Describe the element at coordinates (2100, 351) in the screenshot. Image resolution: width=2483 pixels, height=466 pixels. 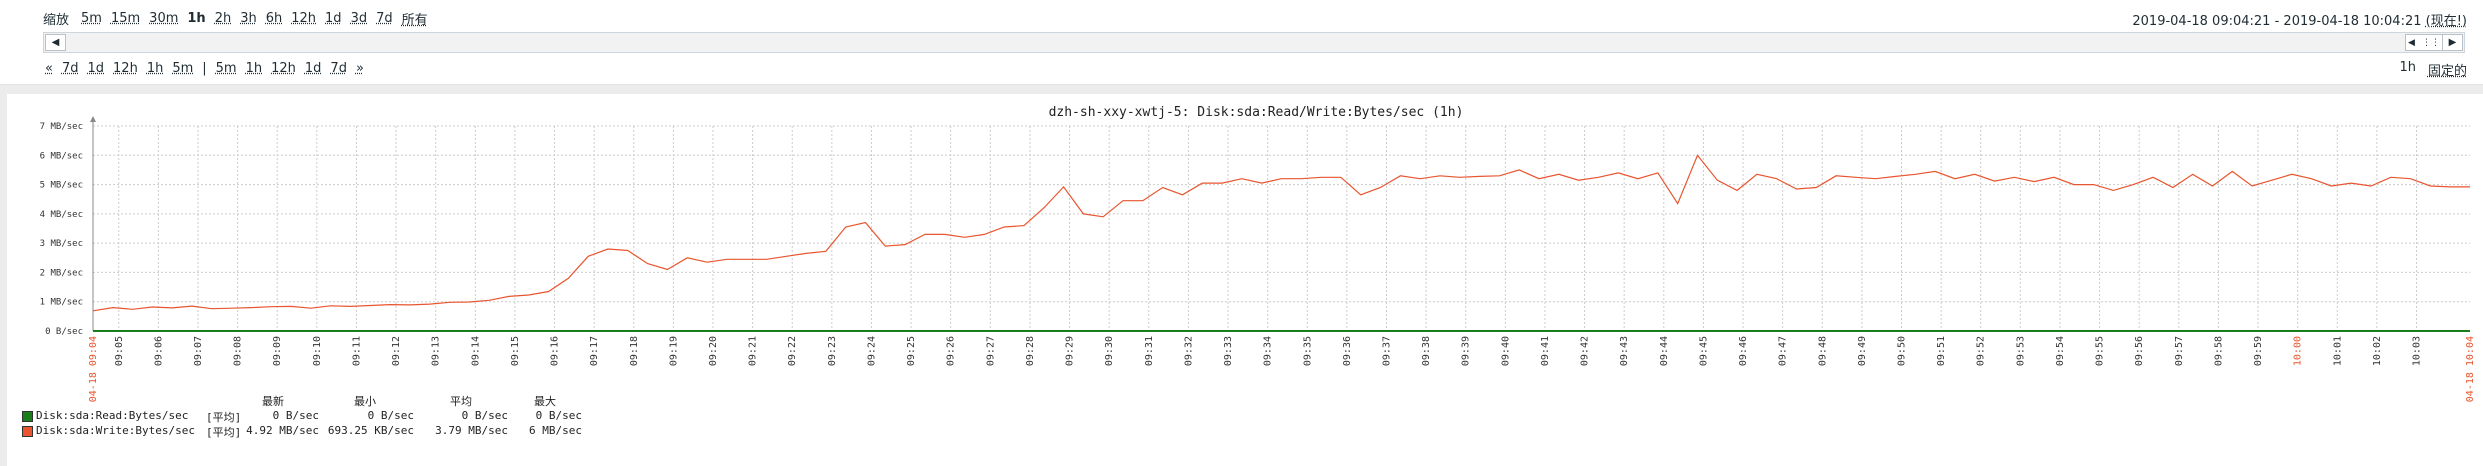
I see `x-tick-label: 09:55` at that location.